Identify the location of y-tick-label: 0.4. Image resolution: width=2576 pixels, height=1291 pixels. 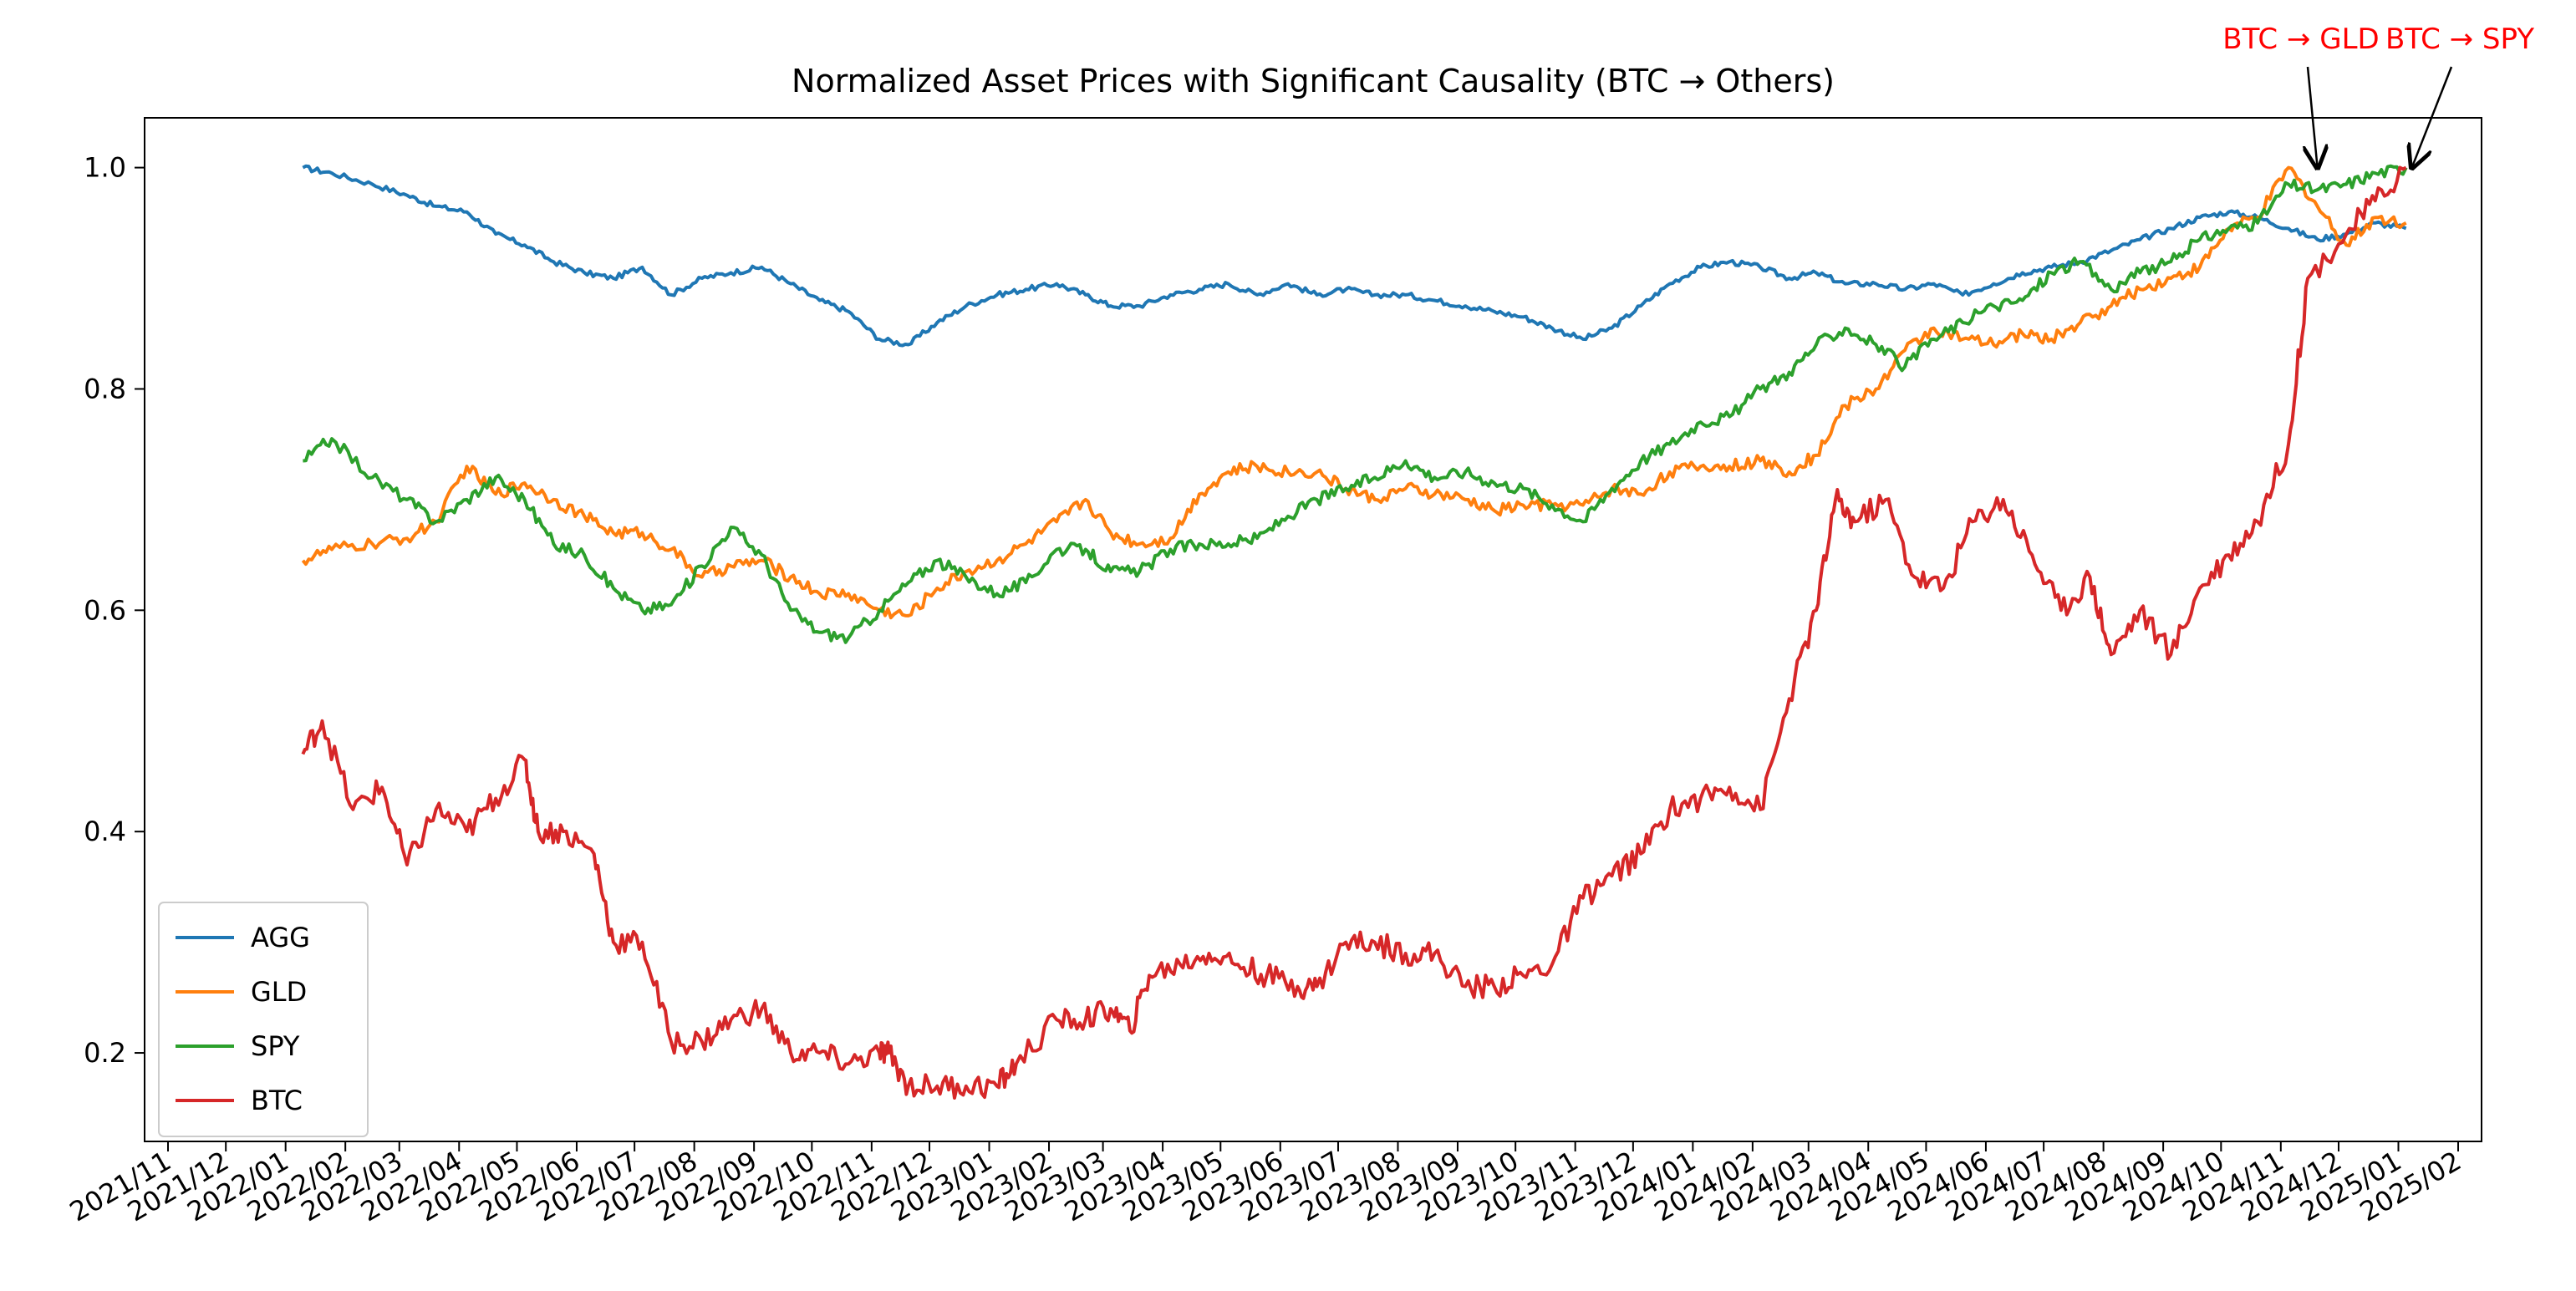
(105, 831).